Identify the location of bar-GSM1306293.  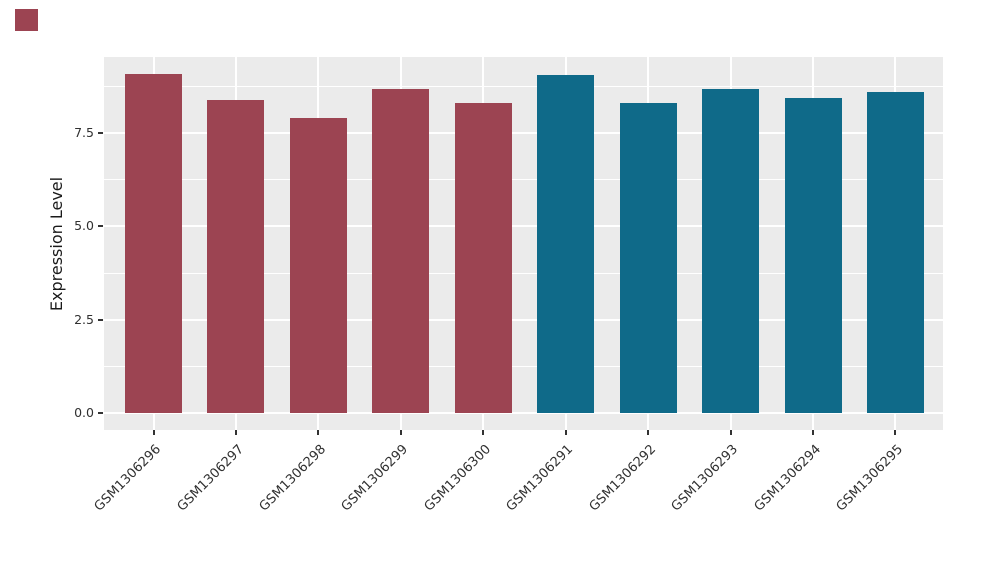
(731, 251).